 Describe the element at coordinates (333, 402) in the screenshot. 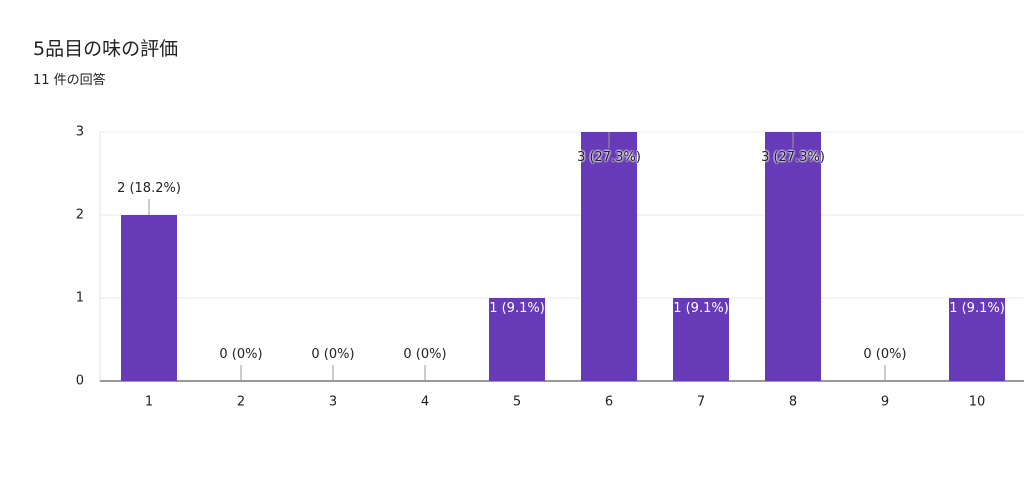

I see `x-tick-label: 3` at that location.